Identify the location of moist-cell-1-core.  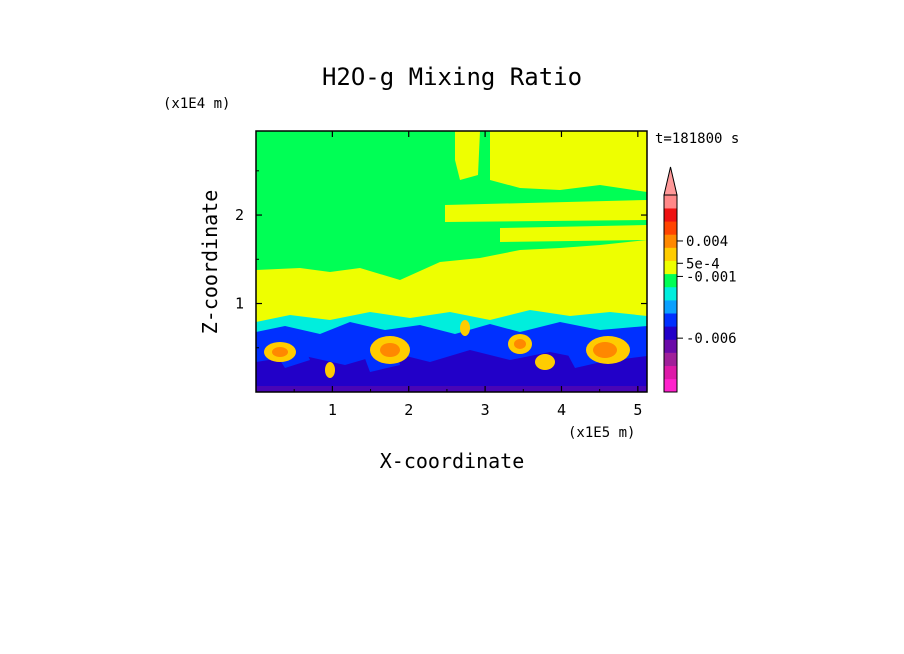
(280, 352).